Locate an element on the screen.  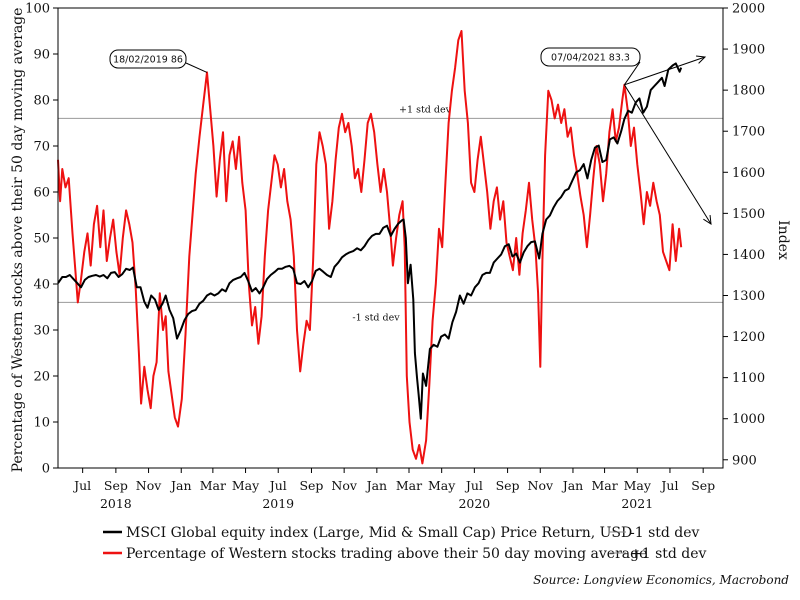
trend-arrow-down-head is located at coordinates (707, 219).